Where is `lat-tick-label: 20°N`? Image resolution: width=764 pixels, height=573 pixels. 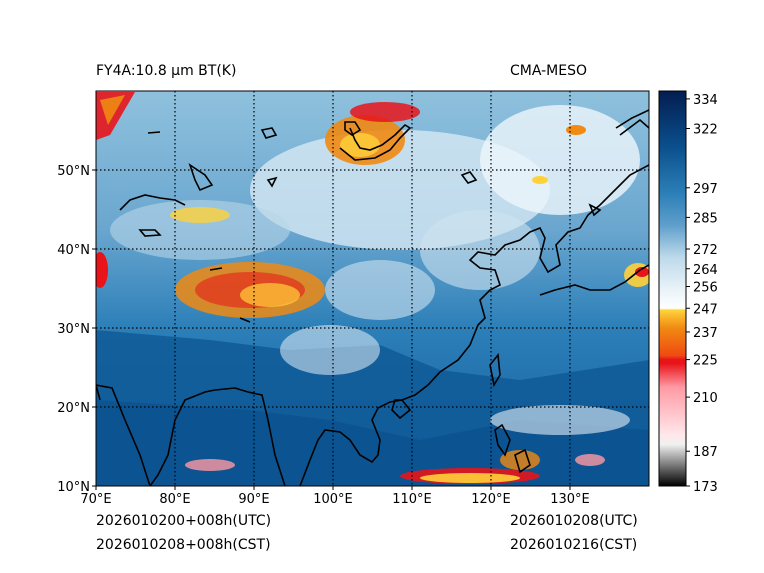
lat-tick-label: 20°N is located at coordinates (73, 408).